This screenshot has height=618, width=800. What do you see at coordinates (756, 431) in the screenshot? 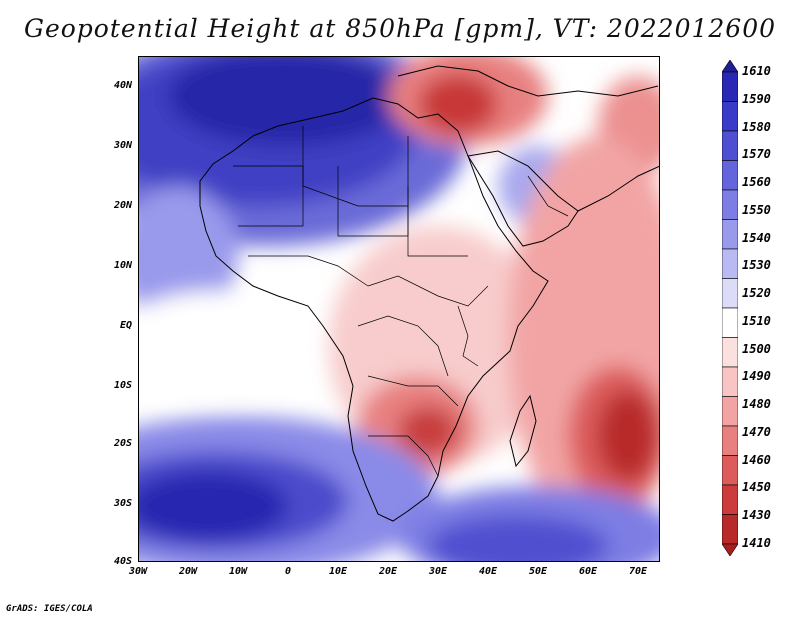
I see `colorbar-label: 1470` at bounding box center [756, 431].